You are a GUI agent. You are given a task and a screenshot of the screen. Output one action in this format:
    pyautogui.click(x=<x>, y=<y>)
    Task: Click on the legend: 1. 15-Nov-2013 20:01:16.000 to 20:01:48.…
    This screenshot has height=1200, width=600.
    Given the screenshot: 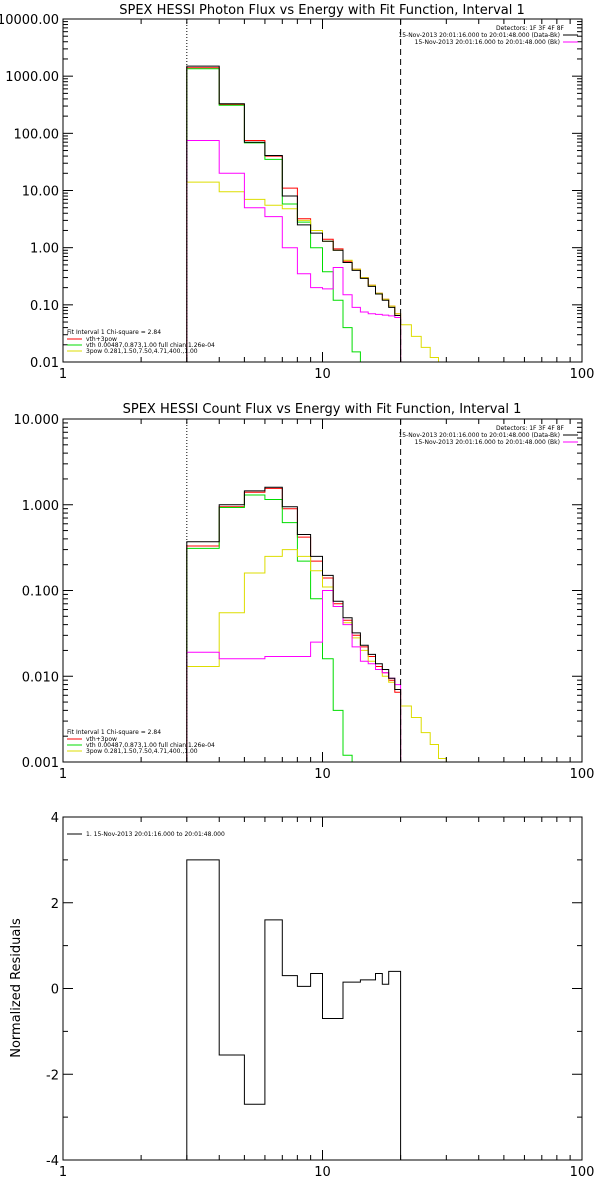 What is the action you would take?
    pyautogui.click(x=146, y=834)
    